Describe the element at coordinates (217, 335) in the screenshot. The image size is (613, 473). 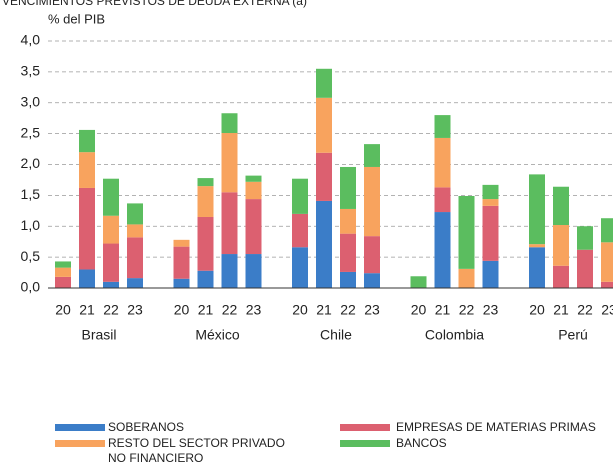
I see `group-label: México` at that location.